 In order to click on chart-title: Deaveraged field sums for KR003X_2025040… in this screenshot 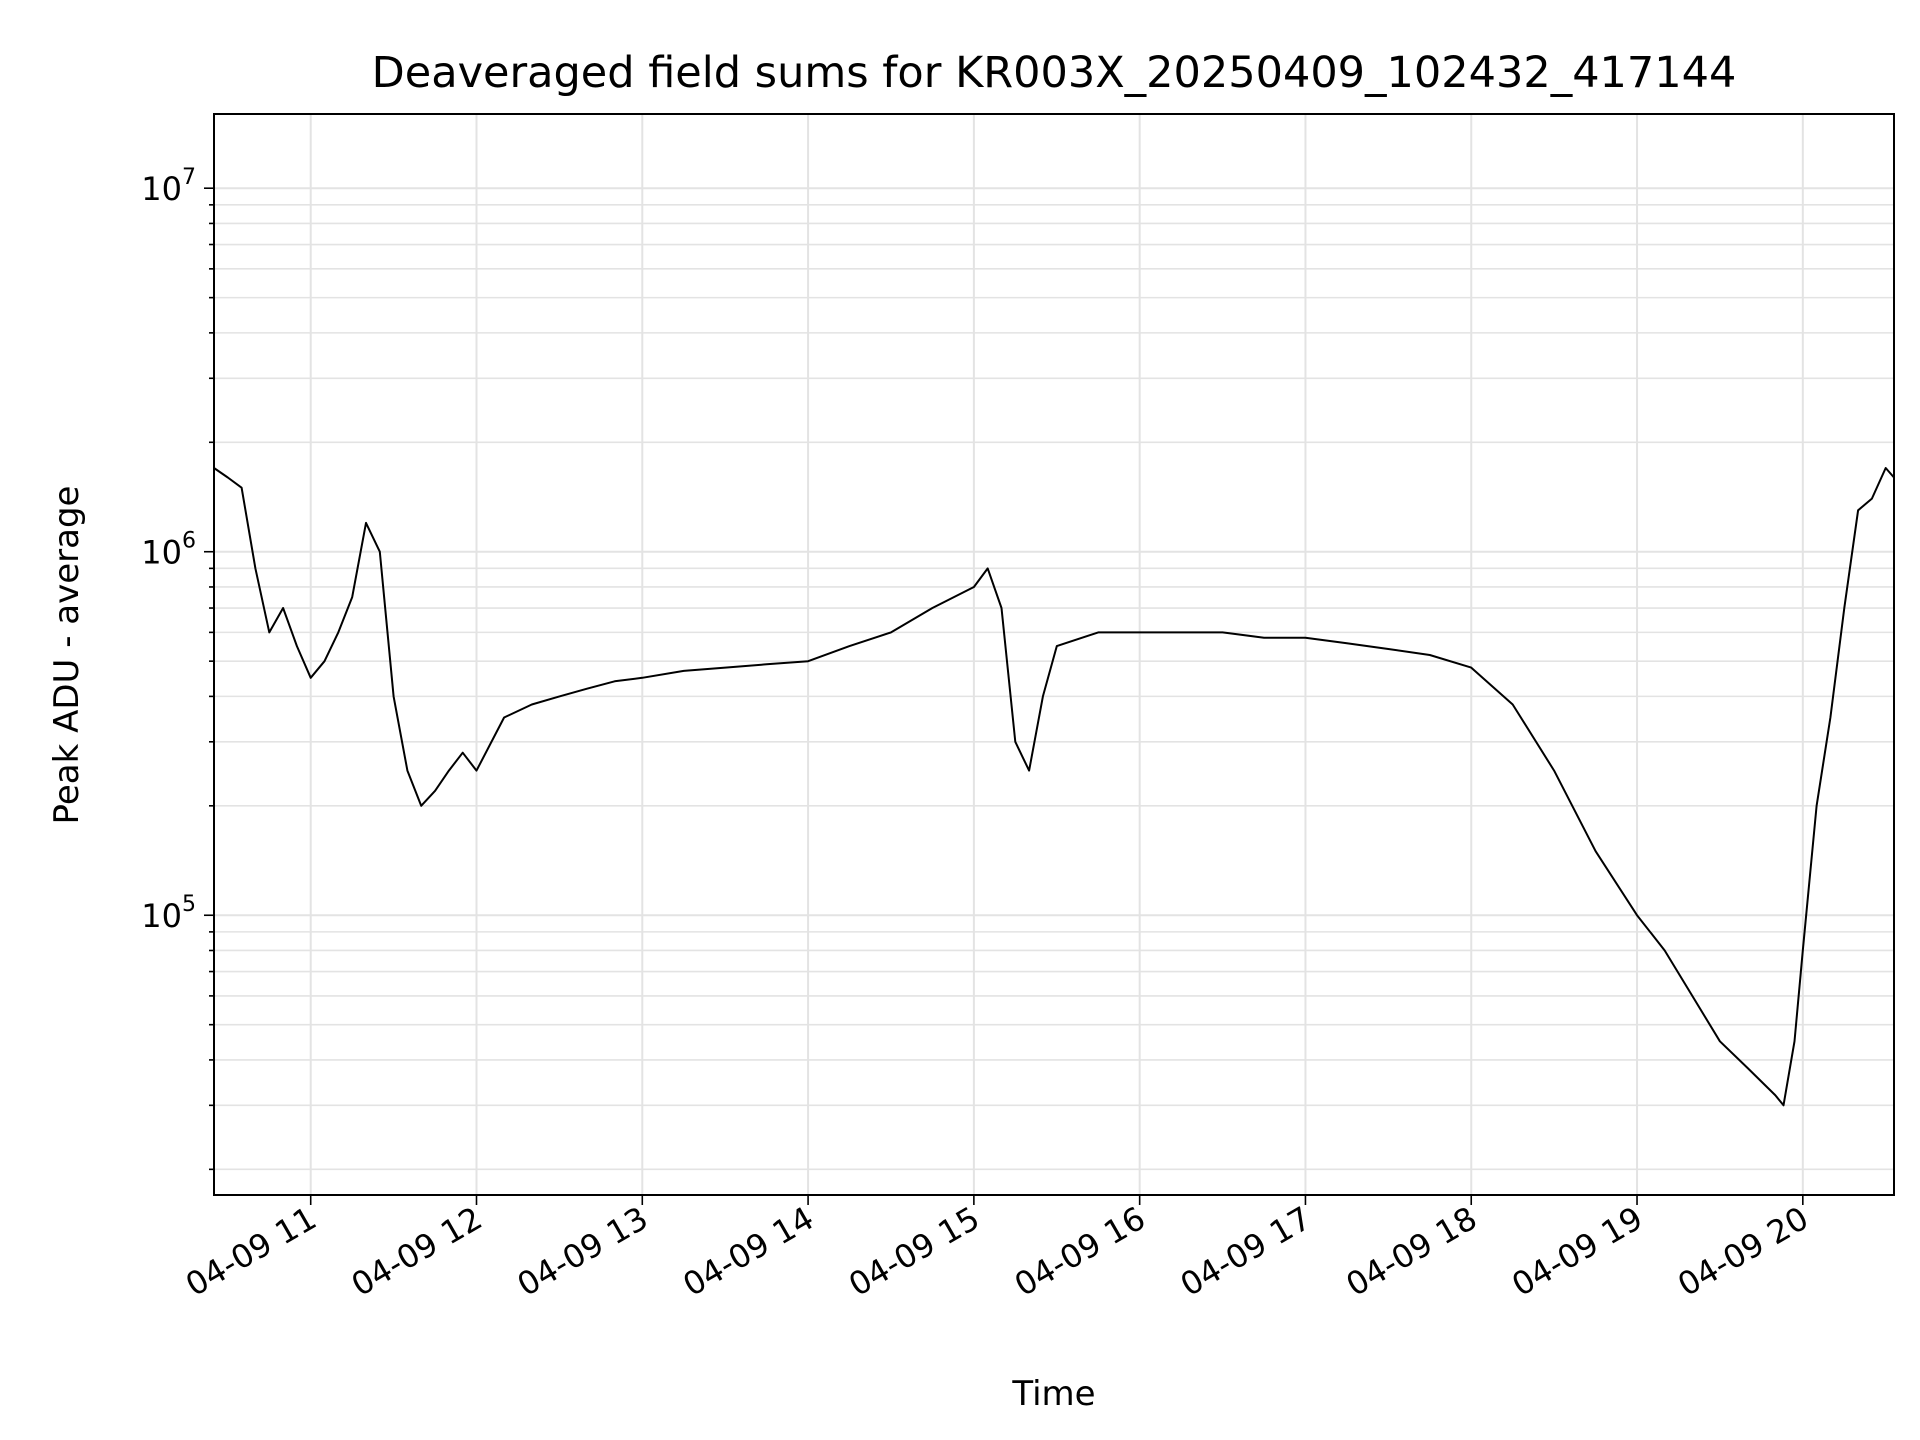, I will do `click(1054, 73)`.